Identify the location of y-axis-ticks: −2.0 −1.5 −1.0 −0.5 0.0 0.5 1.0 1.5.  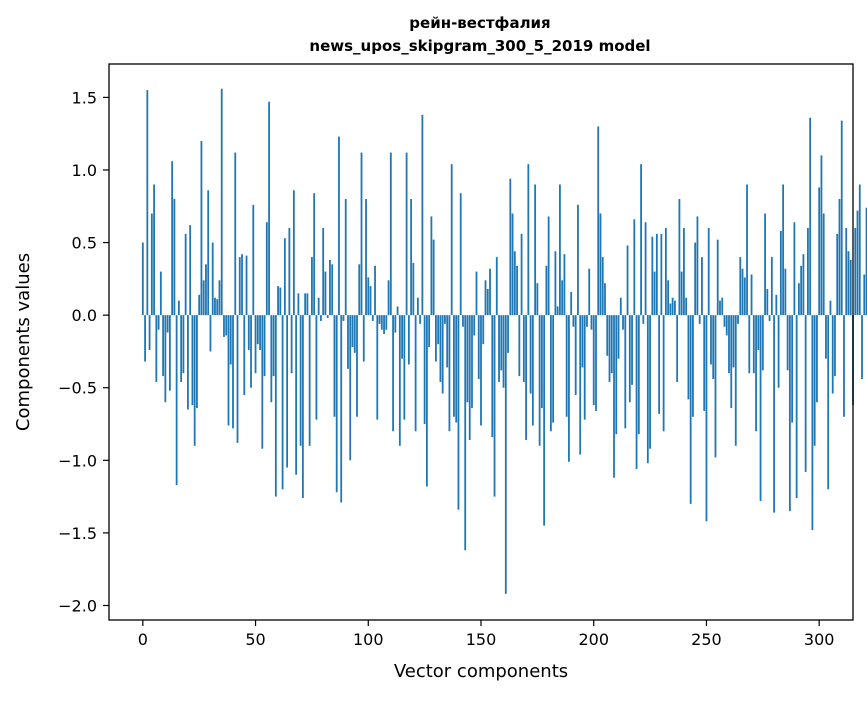
(83, 351).